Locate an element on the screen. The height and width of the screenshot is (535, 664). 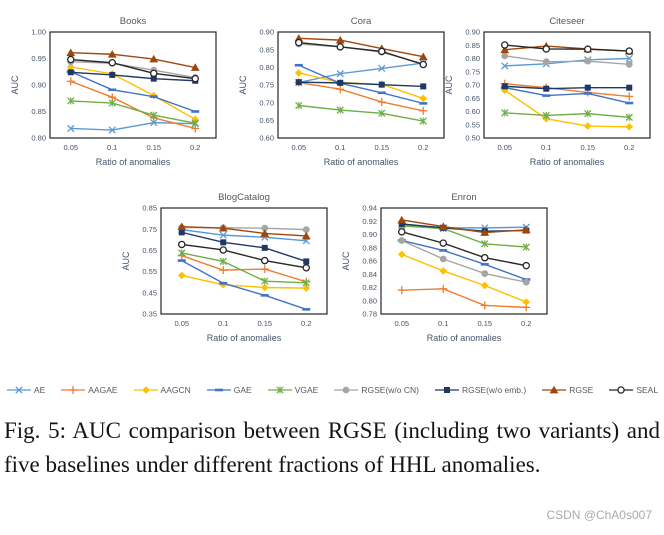
legend-item-GAE: GAE is located at coordinates (229, 390).